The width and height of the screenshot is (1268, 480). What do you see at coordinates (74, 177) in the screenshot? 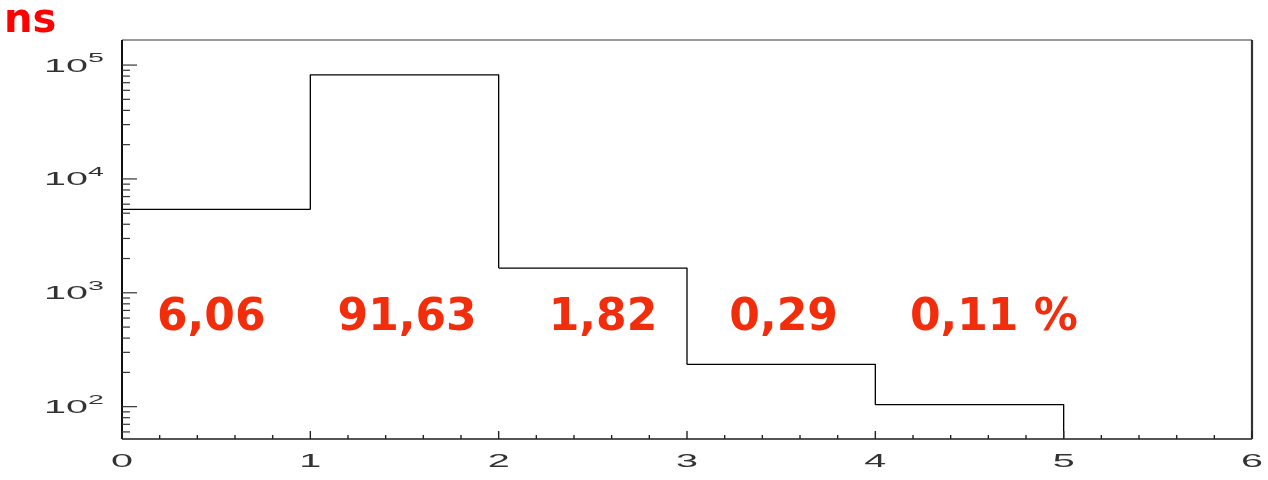
I see `y-tick-label: 10$^{4}$` at bounding box center [74, 177].